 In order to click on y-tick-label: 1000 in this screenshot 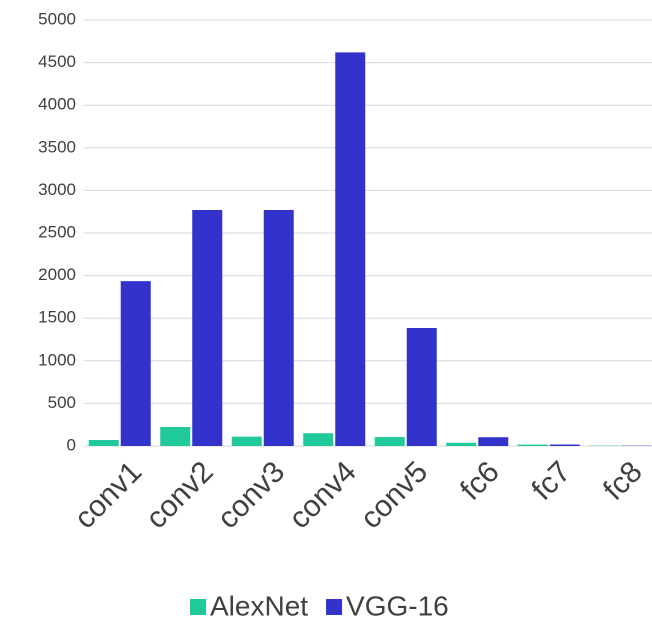, I will do `click(57, 359)`.